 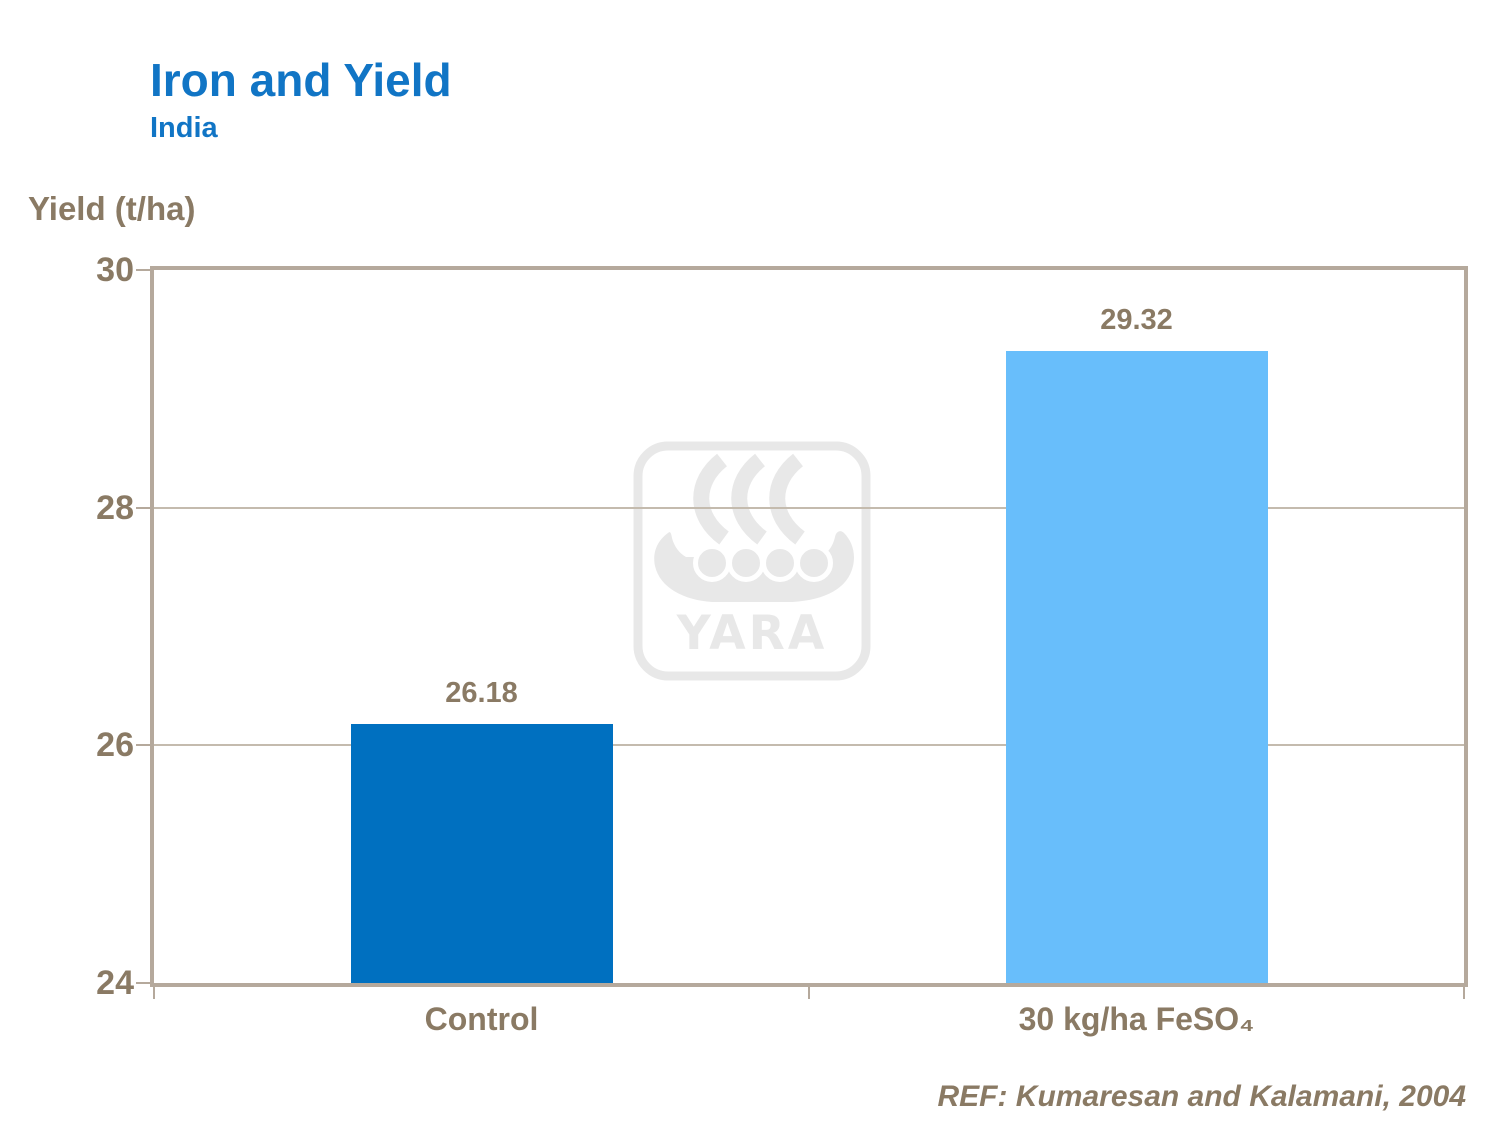 I want to click on bar-30-kg-ha-feso, so click(x=1136, y=666).